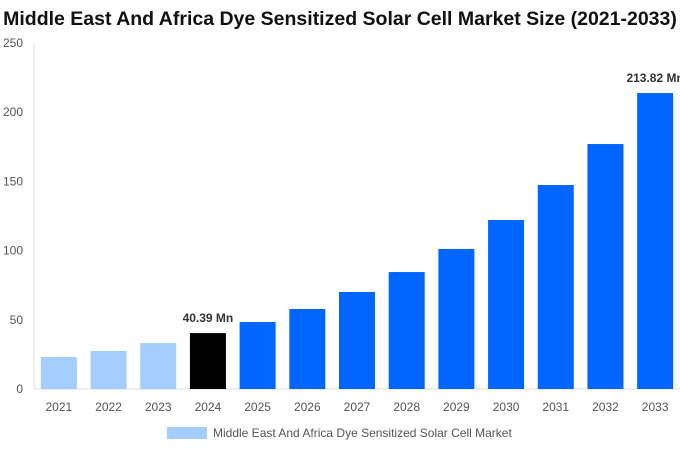 The width and height of the screenshot is (680, 450). Describe the element at coordinates (506, 407) in the screenshot. I see `x-tick-label: 2030` at that location.